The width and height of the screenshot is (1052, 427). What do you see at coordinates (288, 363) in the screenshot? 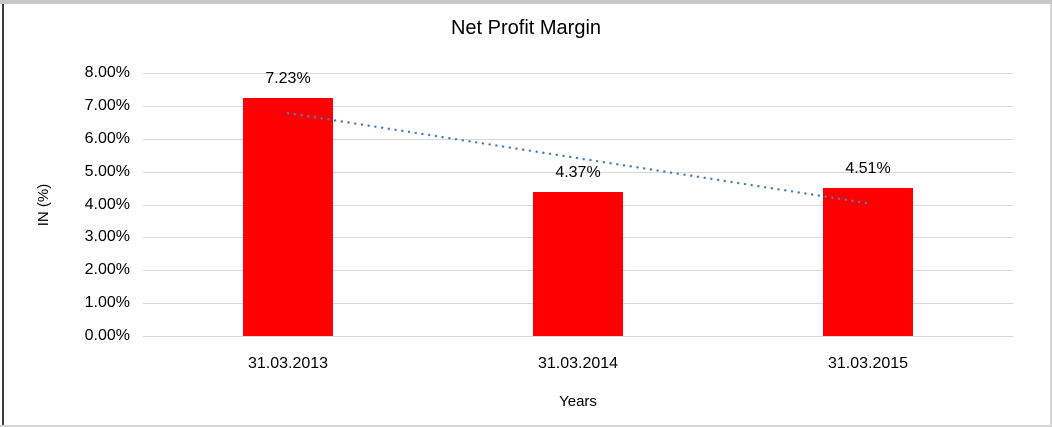
I see `x-category-label: 31.03.2013` at bounding box center [288, 363].